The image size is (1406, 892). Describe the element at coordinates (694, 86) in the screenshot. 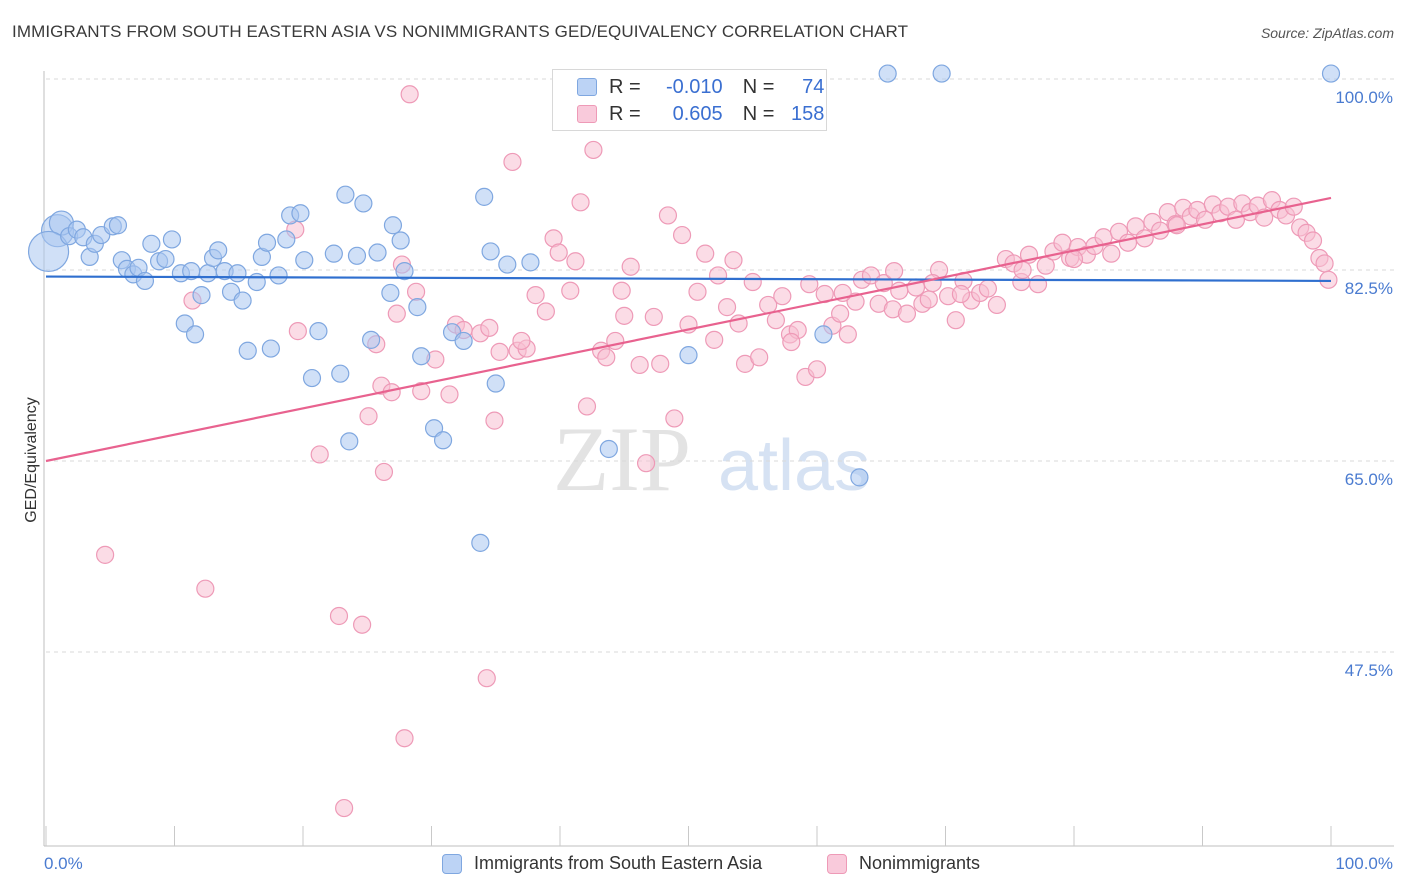

I see `legend-r-value: -0.010` at that location.